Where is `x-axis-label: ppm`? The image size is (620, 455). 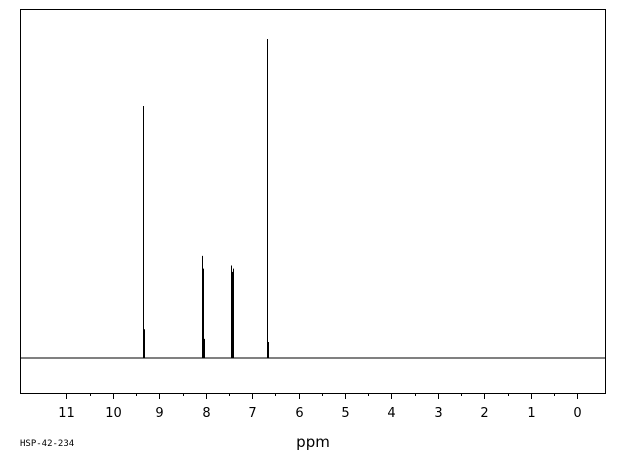 x-axis-label: ppm is located at coordinates (313, 442).